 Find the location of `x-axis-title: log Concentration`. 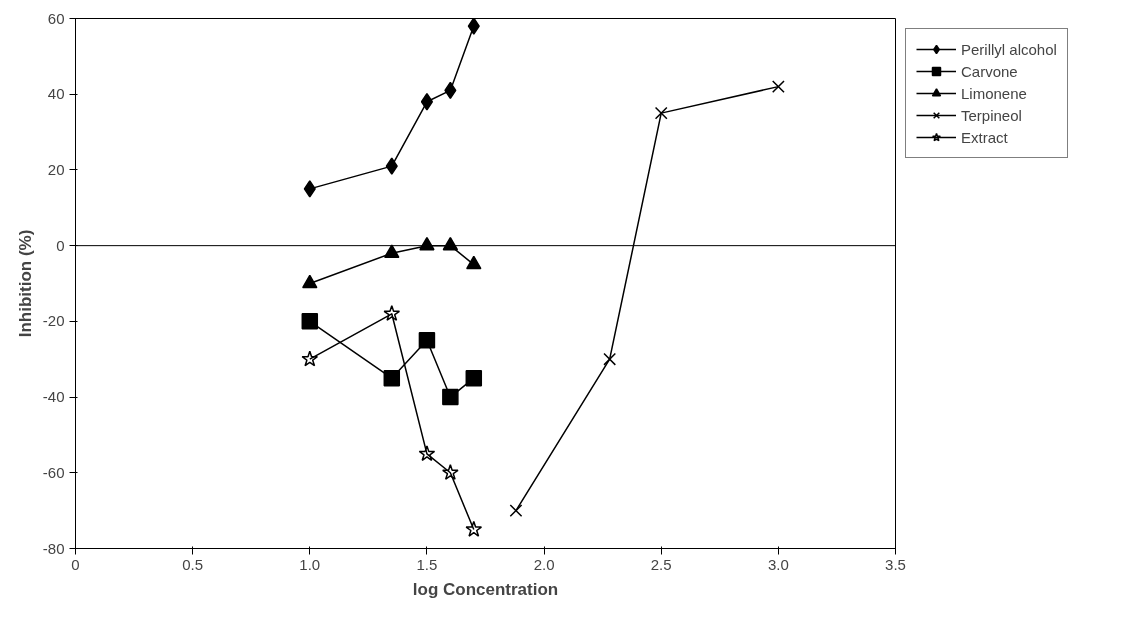

x-axis-title: log Concentration is located at coordinates (485, 589).